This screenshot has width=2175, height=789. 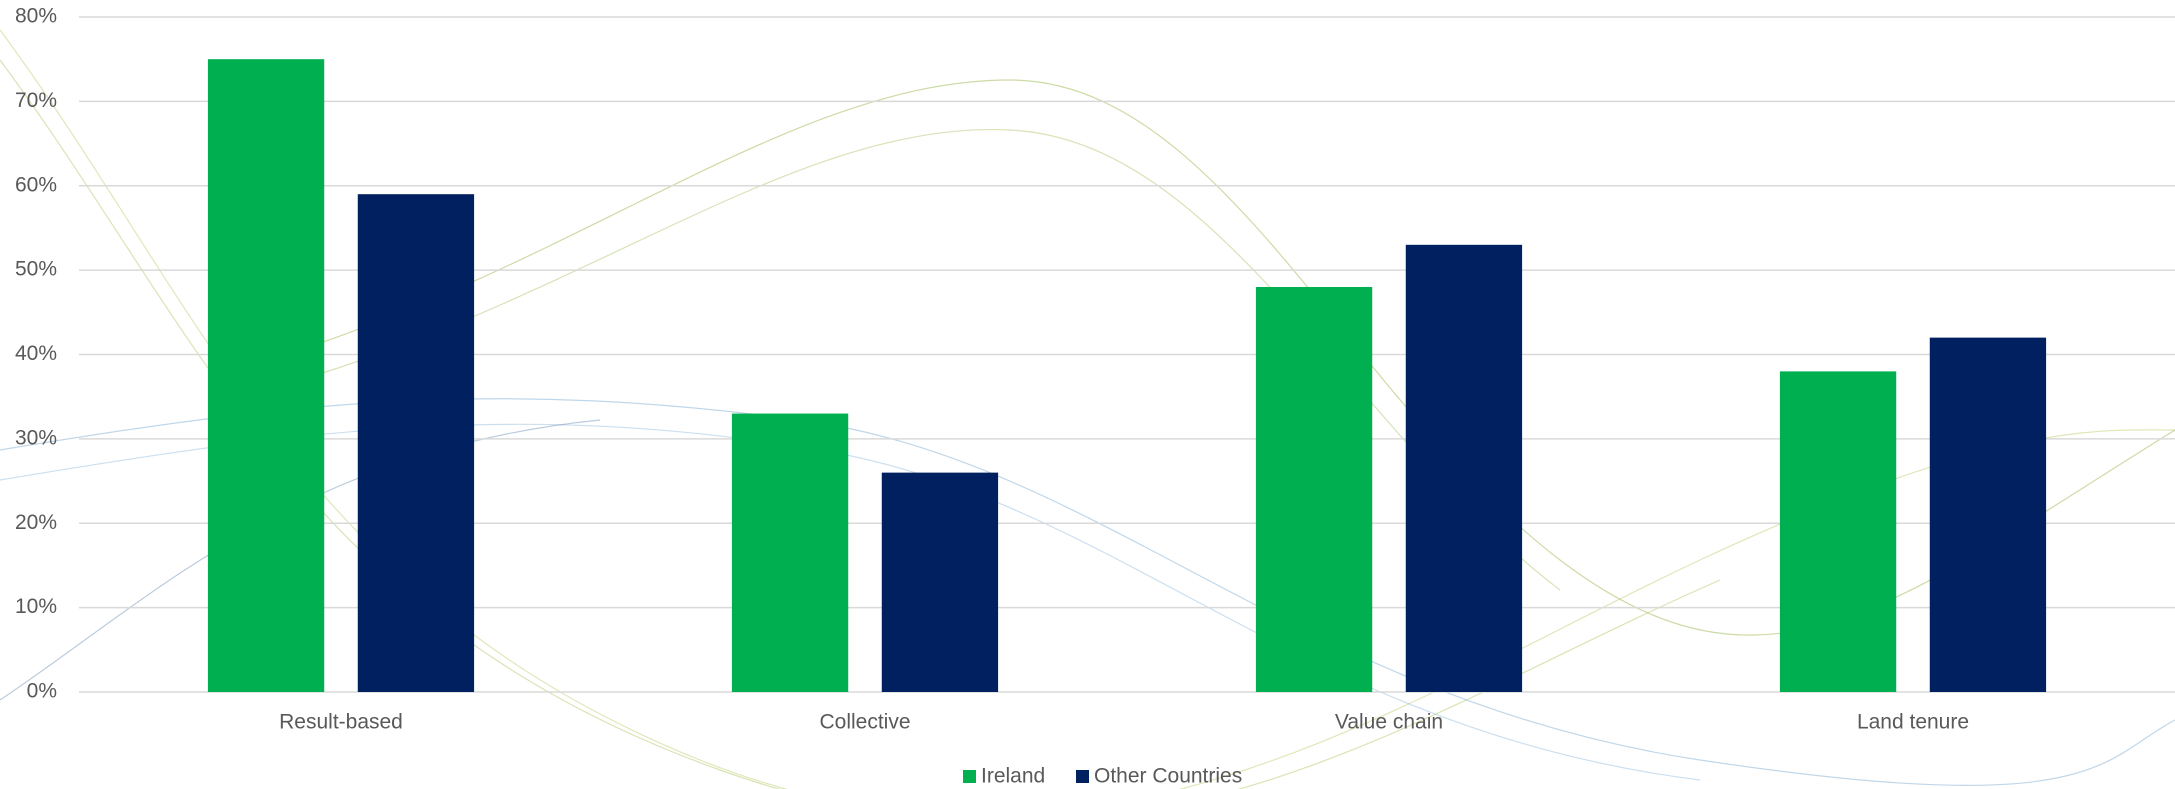 What do you see at coordinates (36, 16) in the screenshot?
I see `y-tick-label: 80%` at bounding box center [36, 16].